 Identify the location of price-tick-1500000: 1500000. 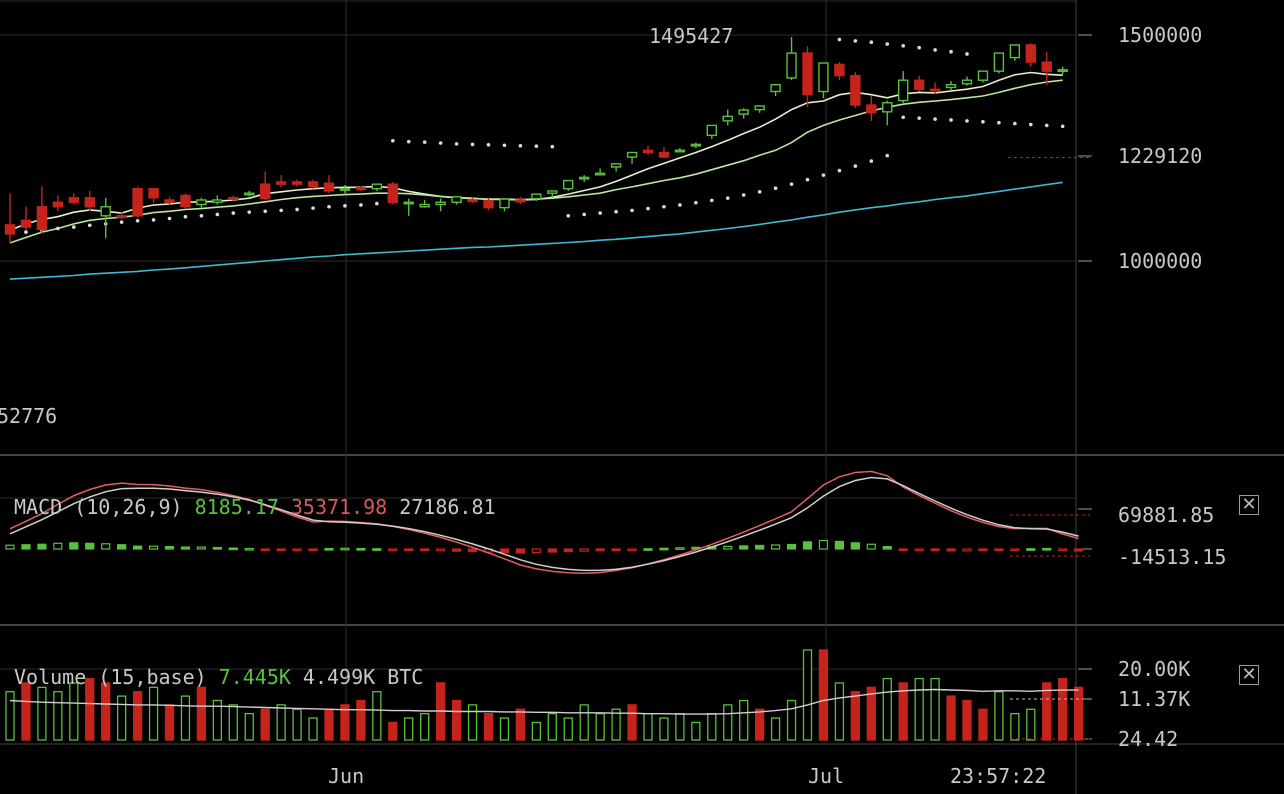
(1160, 35).